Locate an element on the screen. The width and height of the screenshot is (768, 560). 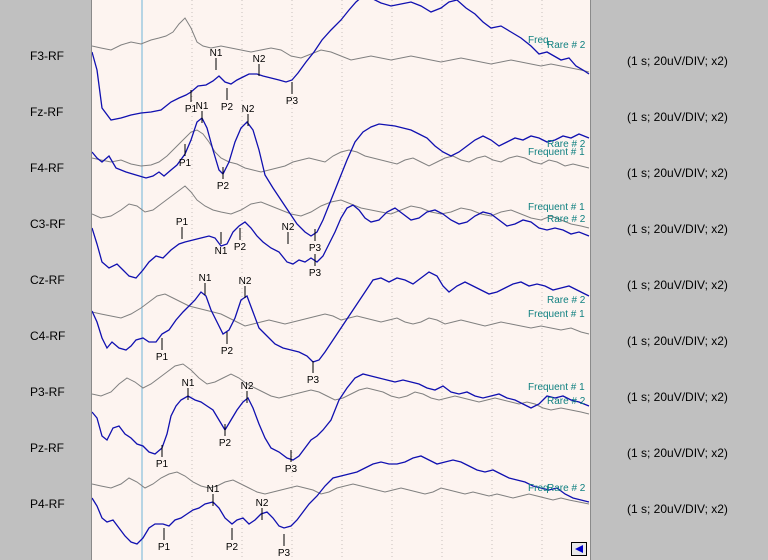
channel-label: C3-RF is located at coordinates (48, 224).